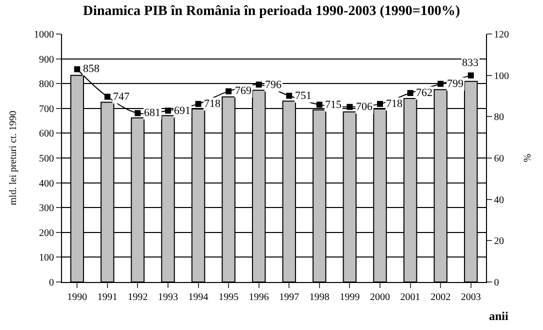  Describe the element at coordinates (424, 93) in the screenshot. I see `data-label: 762` at that location.